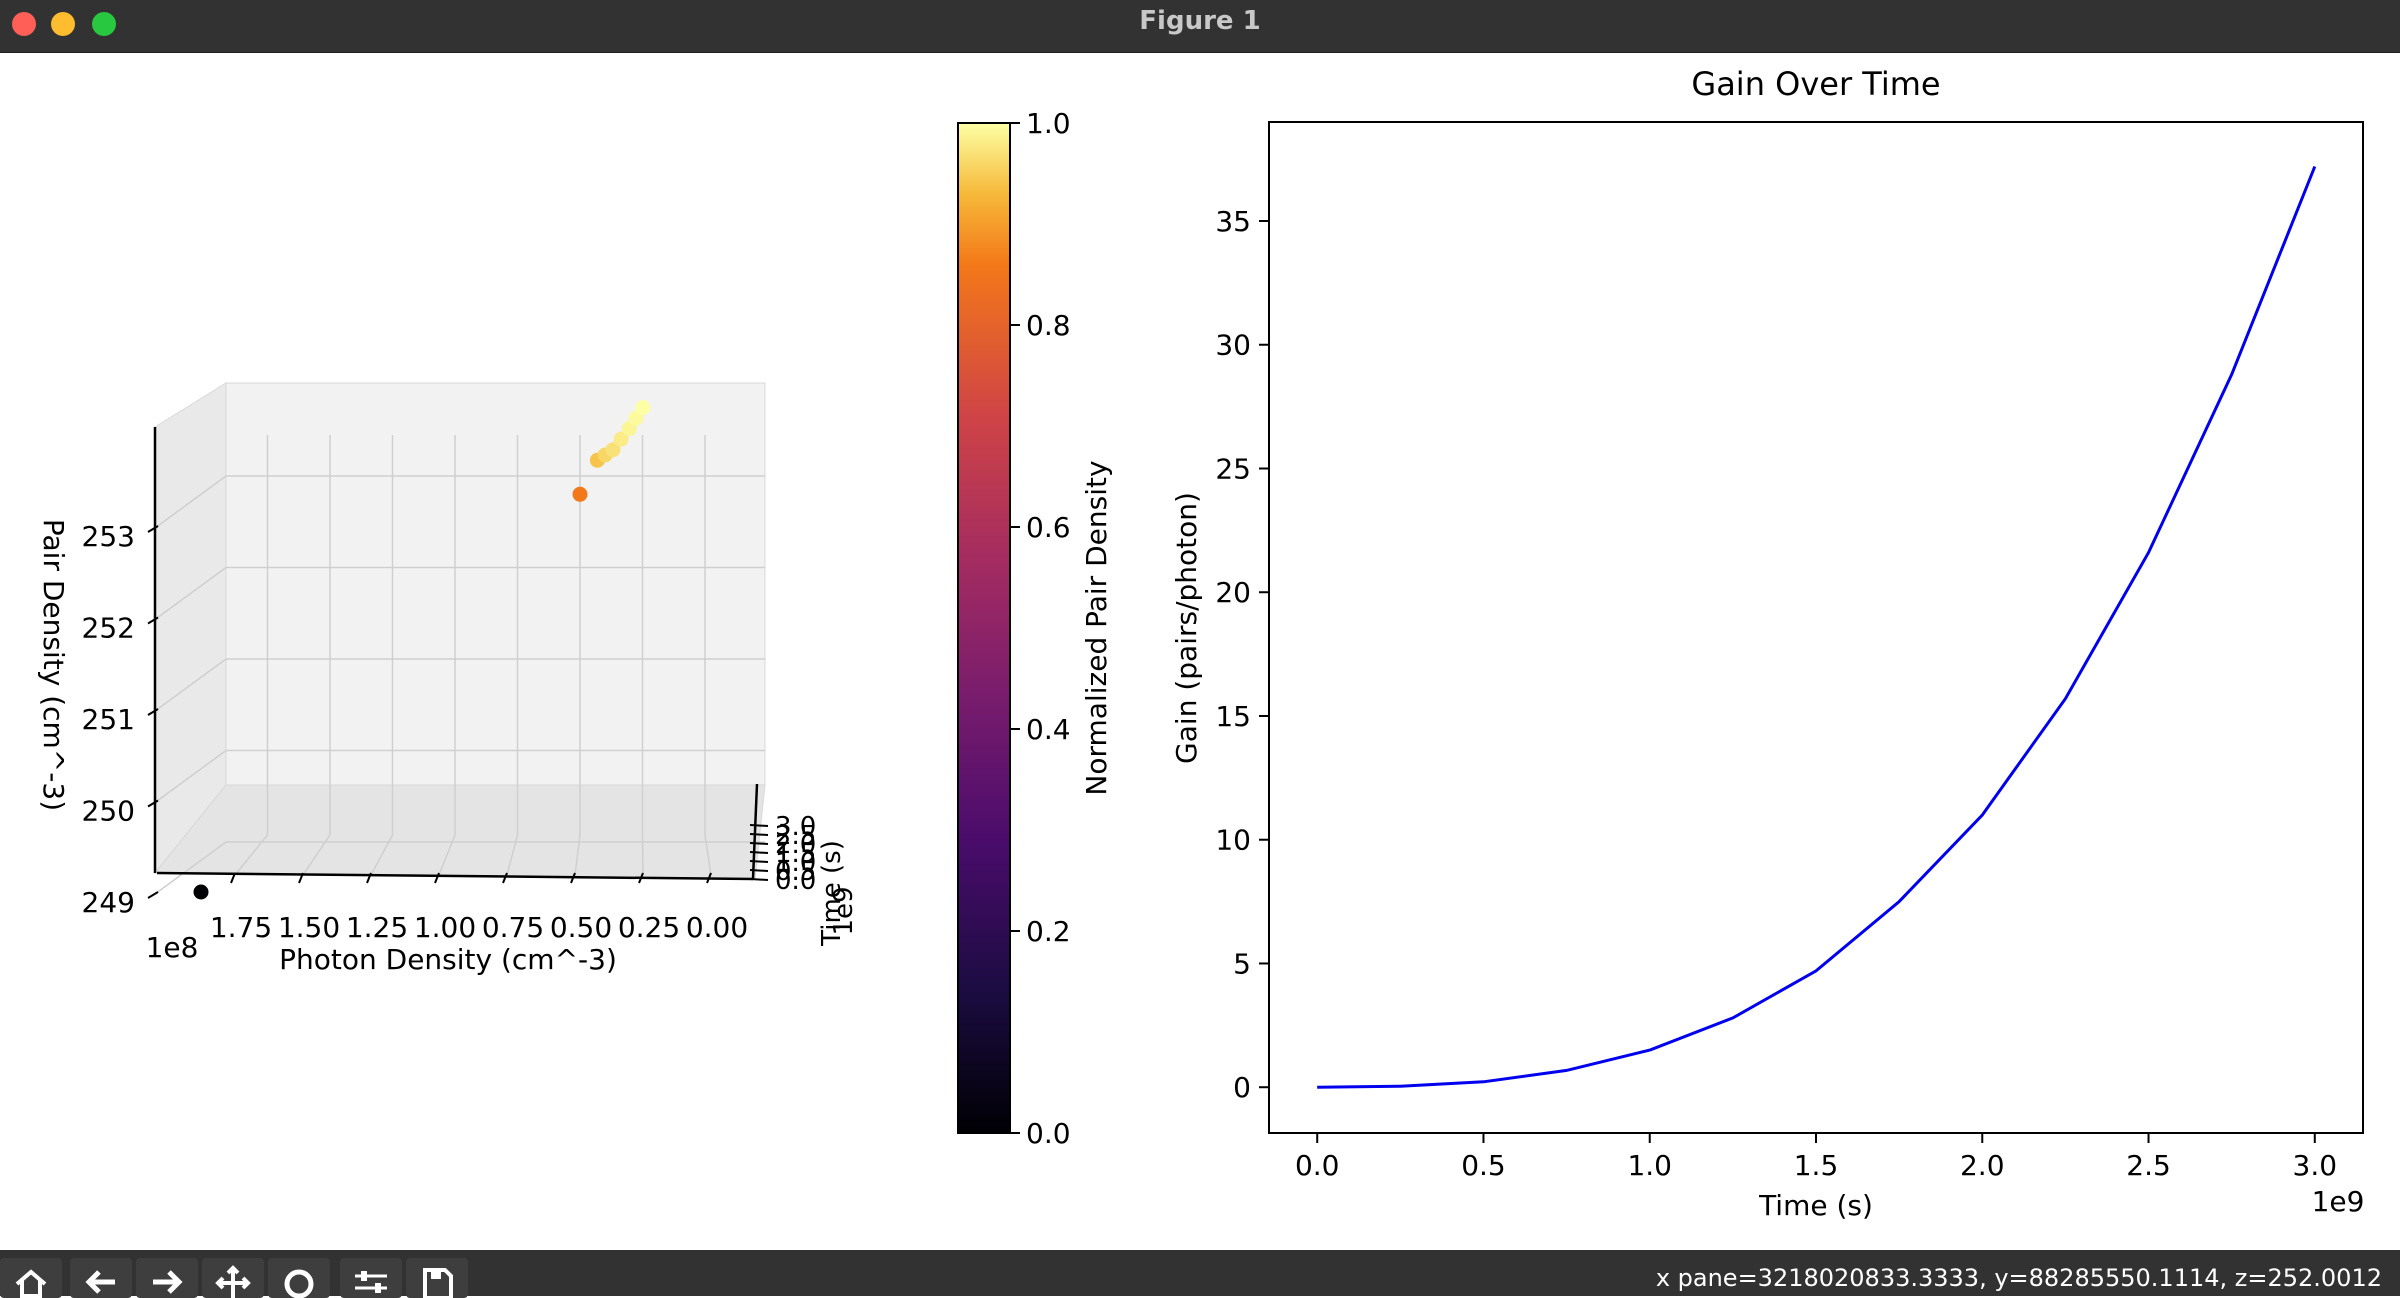  Describe the element at coordinates (1048, 527) in the screenshot. I see `colorbar-tick-label: 0.6` at that location.